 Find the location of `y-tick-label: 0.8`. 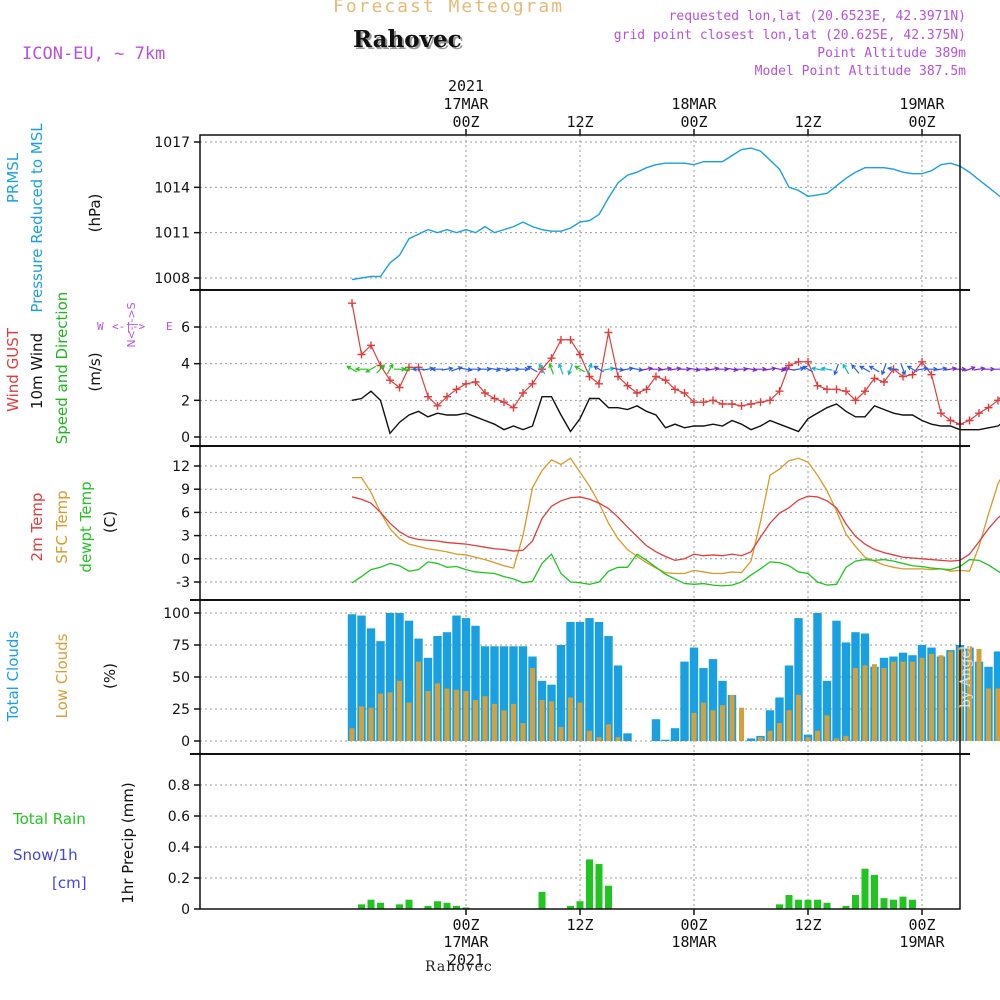

y-tick-label: 0.8 is located at coordinates (179, 786).